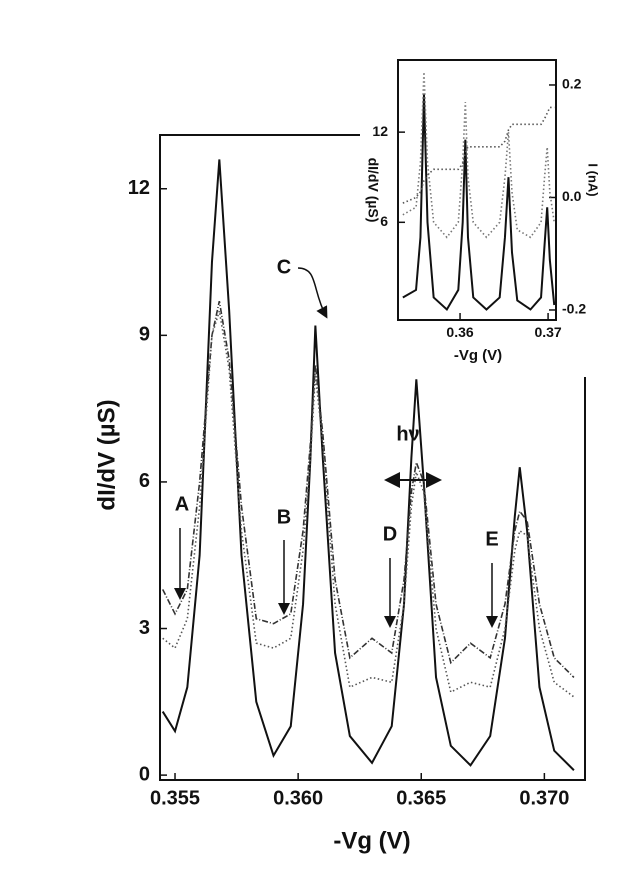 The height and width of the screenshot is (885, 623). Describe the element at coordinates (478, 355) in the screenshot. I see `inset-x-label: -Vg (V)` at that location.